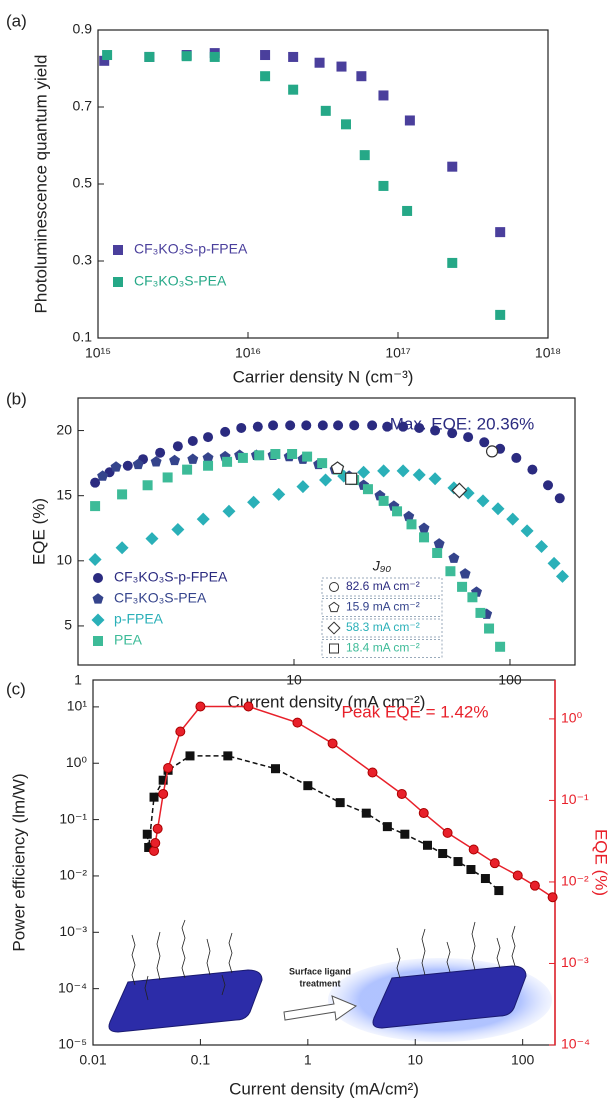  I want to click on inset: Surface ligand treatment, so click(330, 980).